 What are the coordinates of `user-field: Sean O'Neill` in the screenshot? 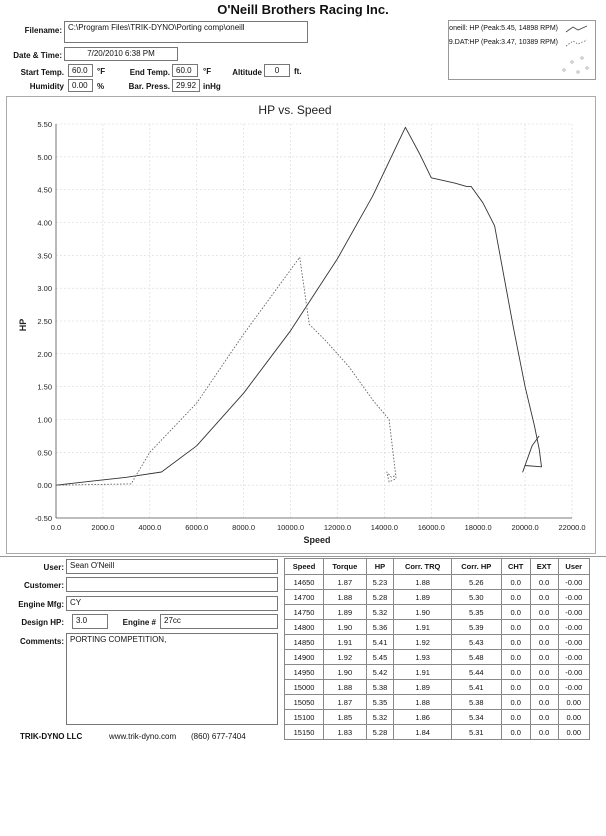 It's located at (172, 566).